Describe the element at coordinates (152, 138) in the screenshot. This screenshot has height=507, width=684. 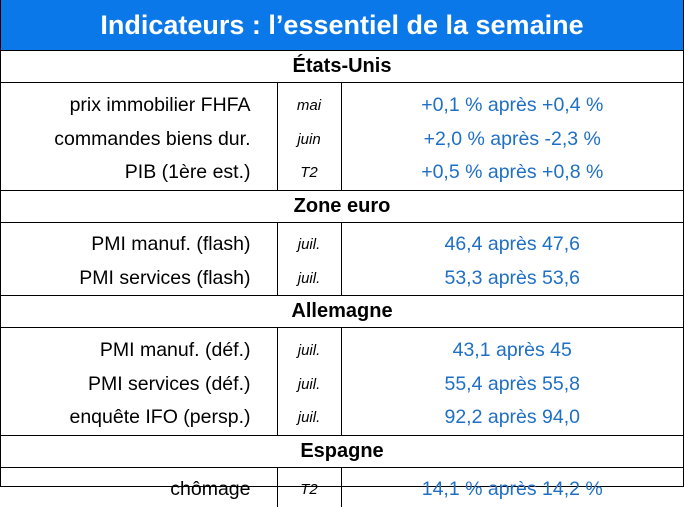
I see `indicator-label: commandes biens dur.` at that location.